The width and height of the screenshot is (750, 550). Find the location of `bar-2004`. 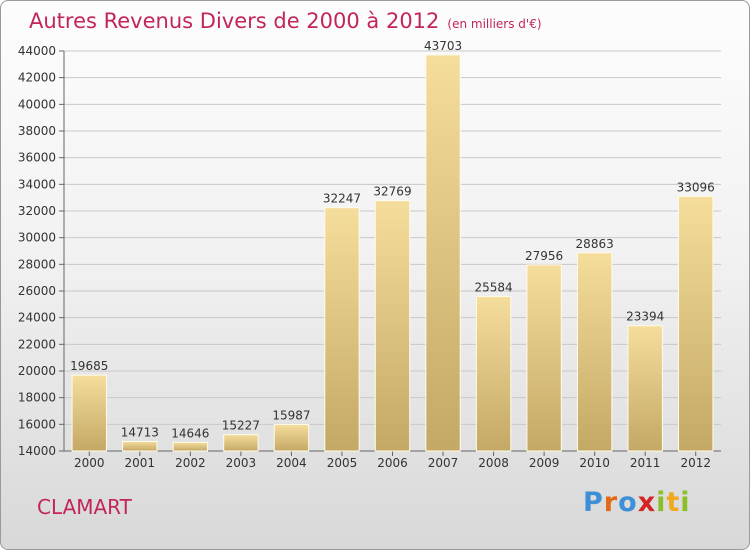

bar-2004 is located at coordinates (291, 438).